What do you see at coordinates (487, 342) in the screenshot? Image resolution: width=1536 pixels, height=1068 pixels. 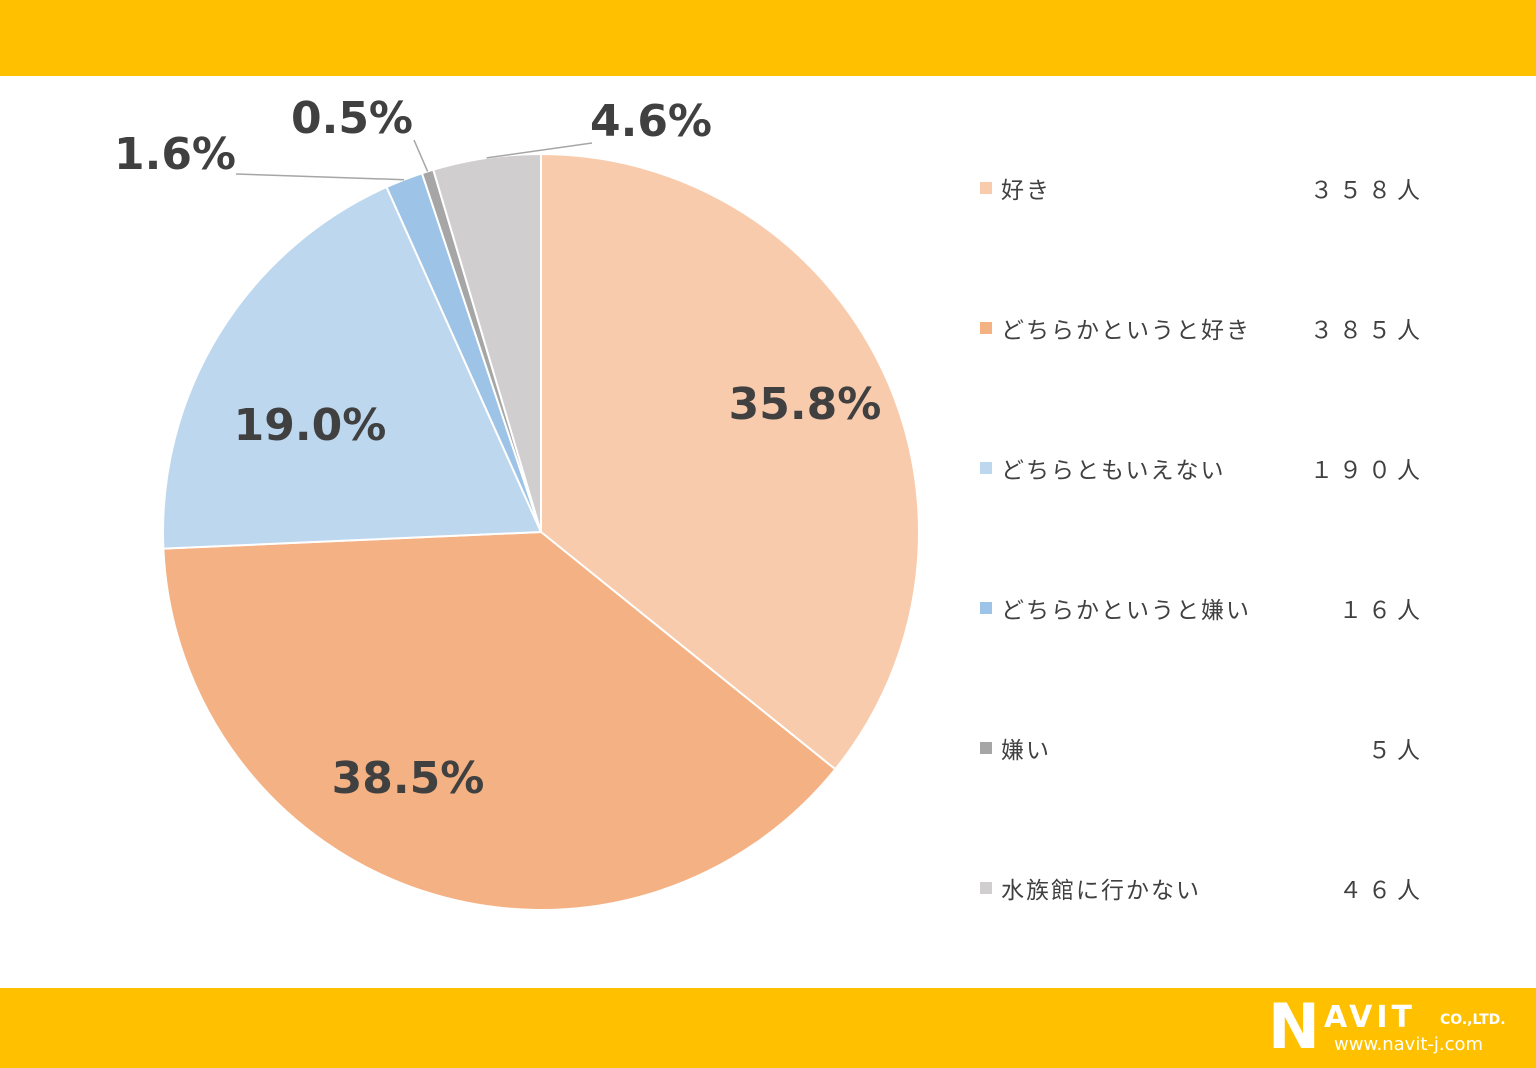 I see `pie-slice-not-going` at bounding box center [487, 342].